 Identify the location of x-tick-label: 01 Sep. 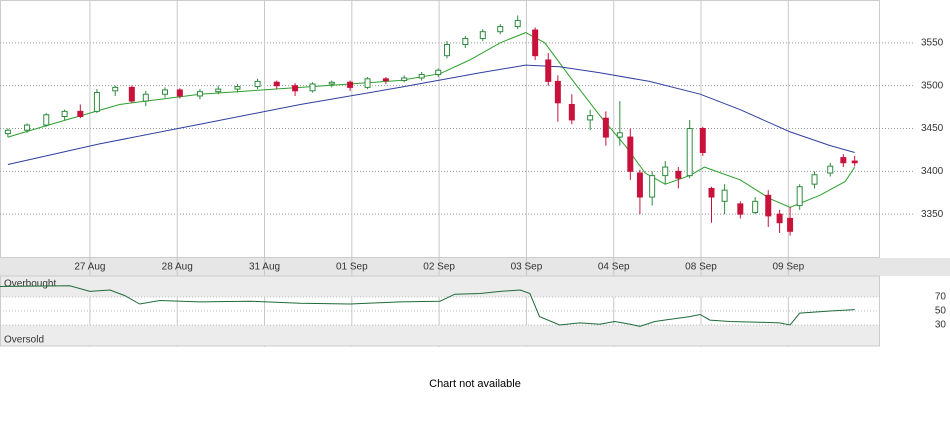
(352, 267).